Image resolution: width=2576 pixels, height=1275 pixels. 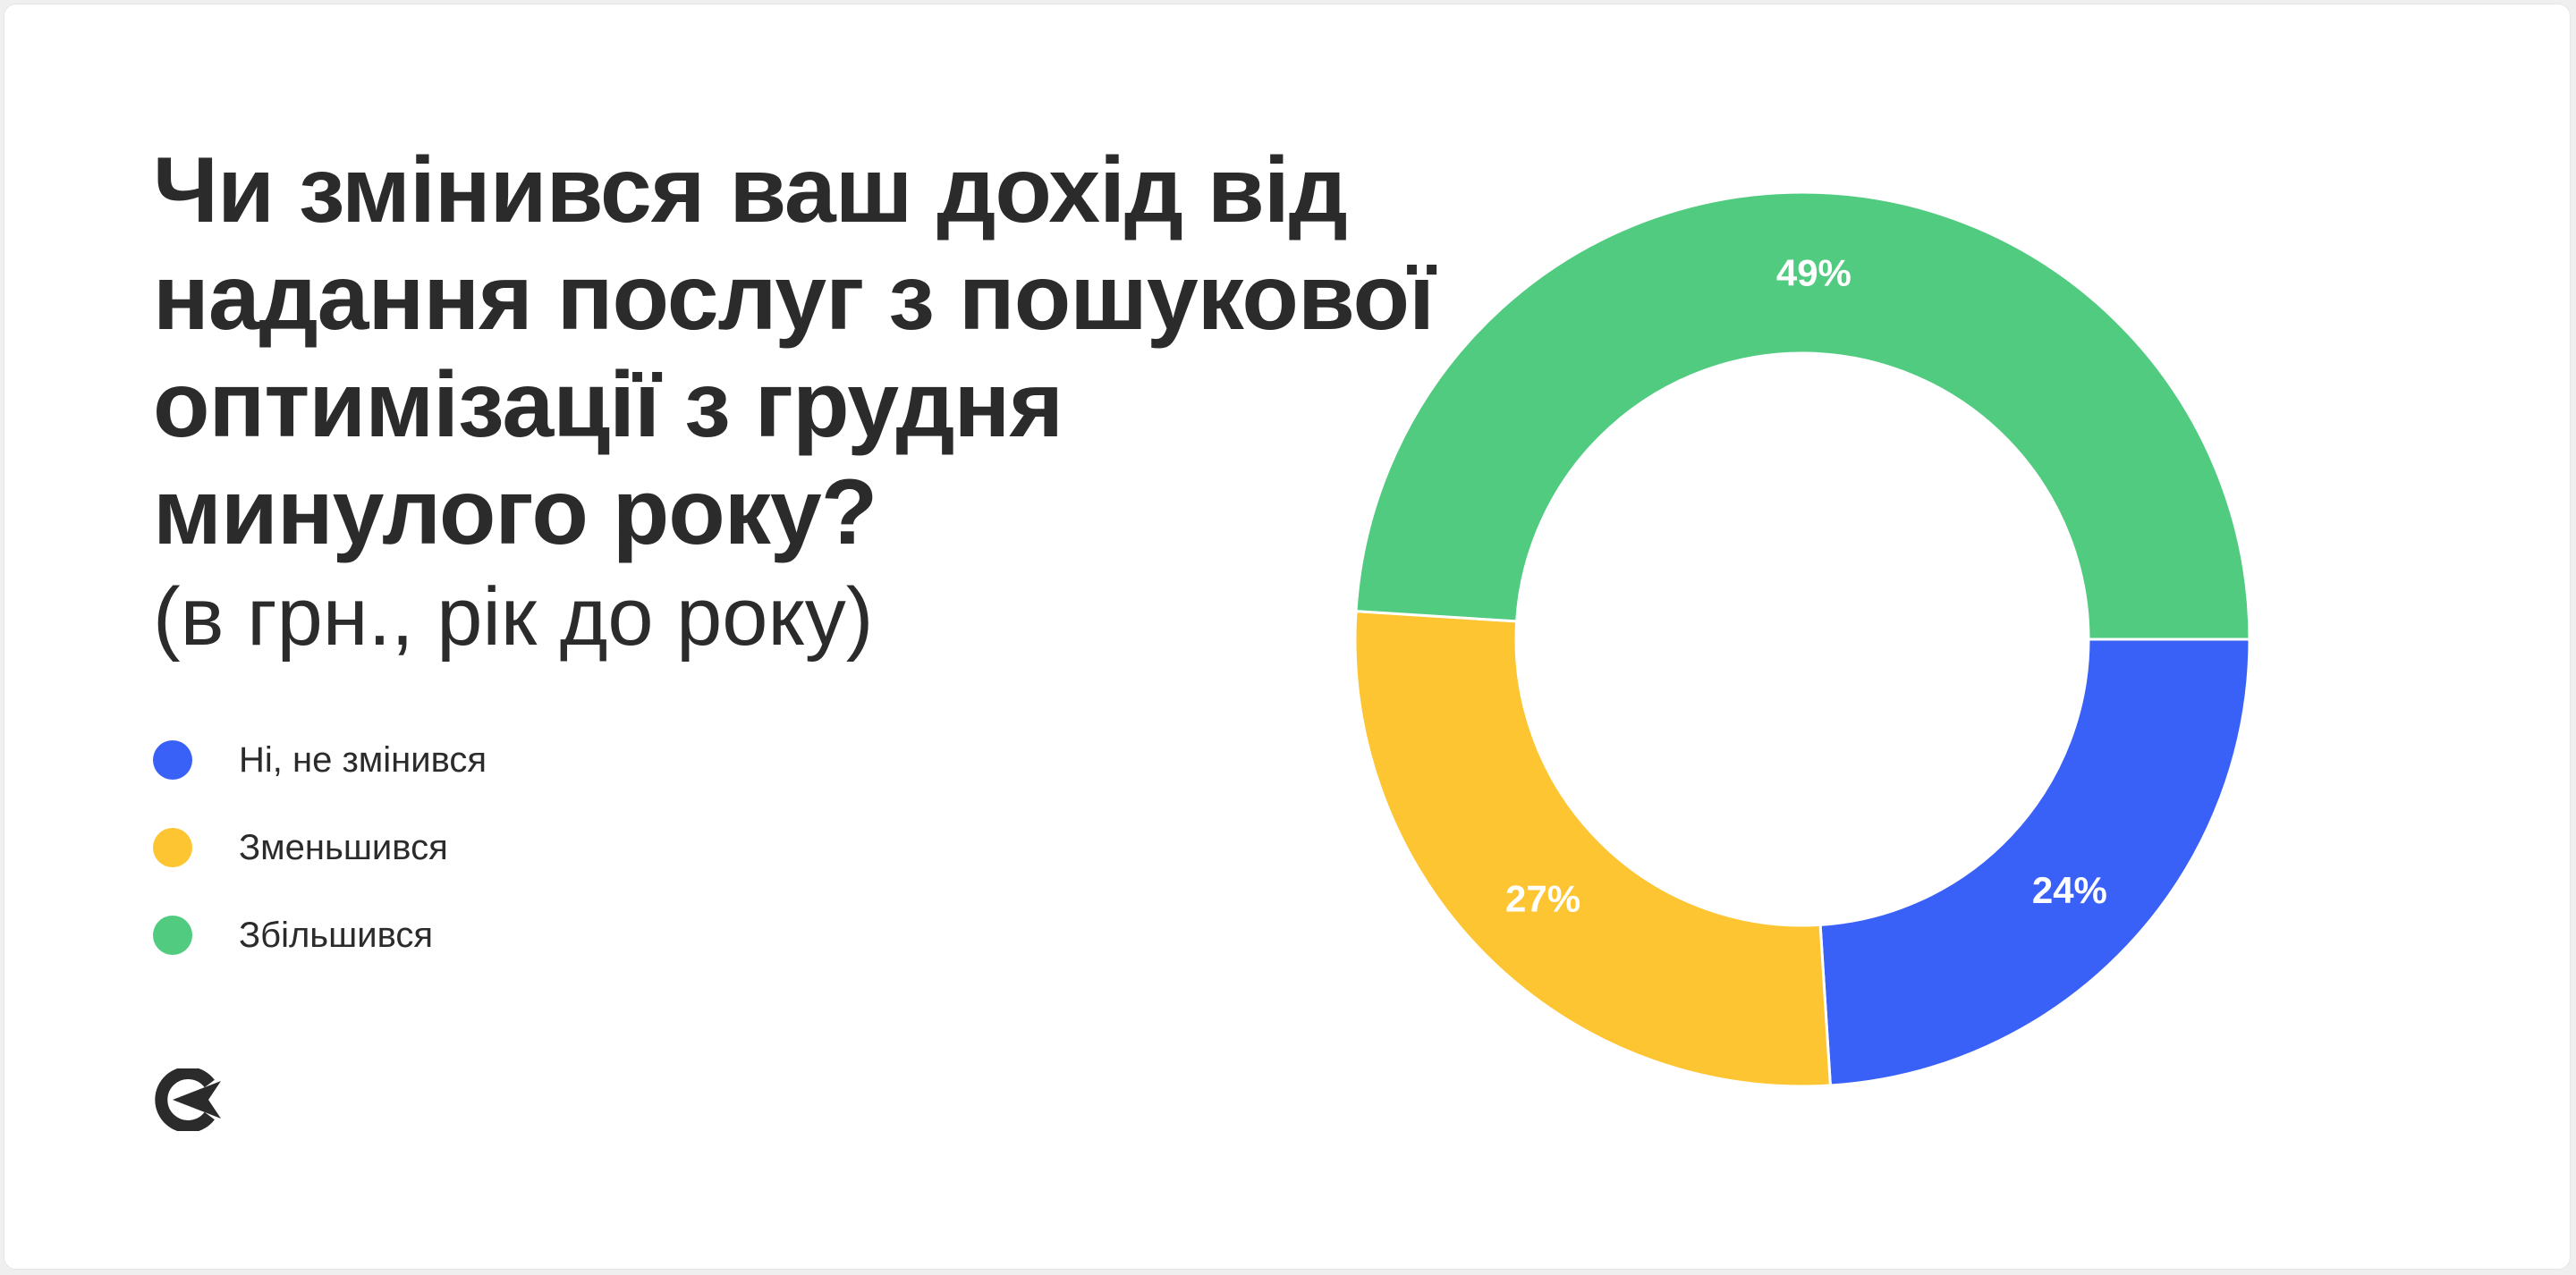 I want to click on legend-item: Ні, не змінився, so click(x=320, y=760).